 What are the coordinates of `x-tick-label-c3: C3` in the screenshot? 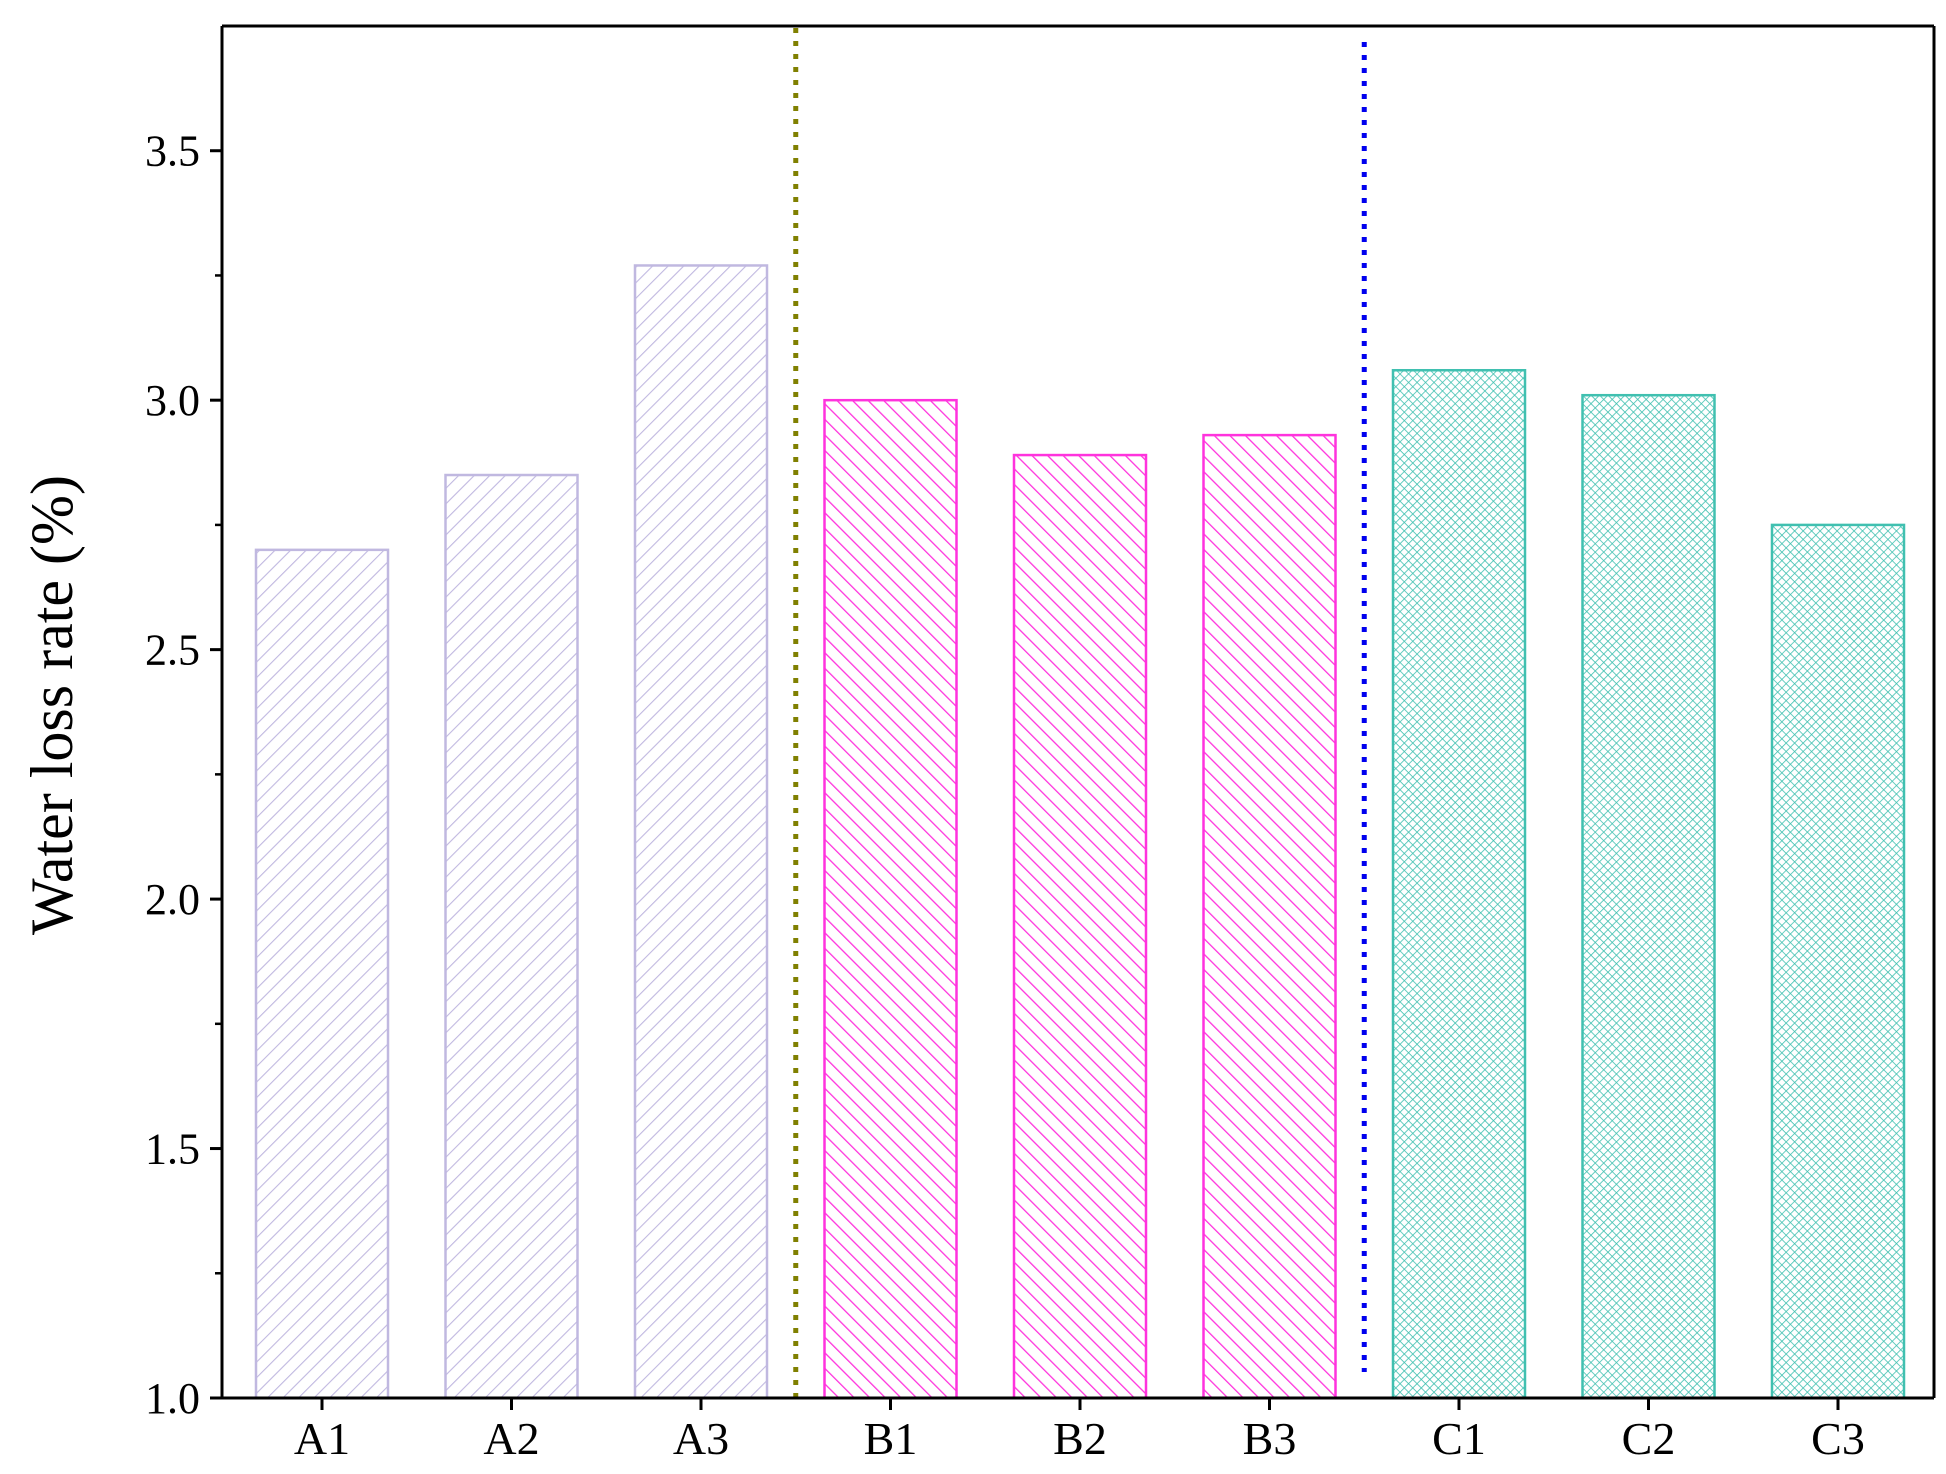 It's located at (1838, 1438).